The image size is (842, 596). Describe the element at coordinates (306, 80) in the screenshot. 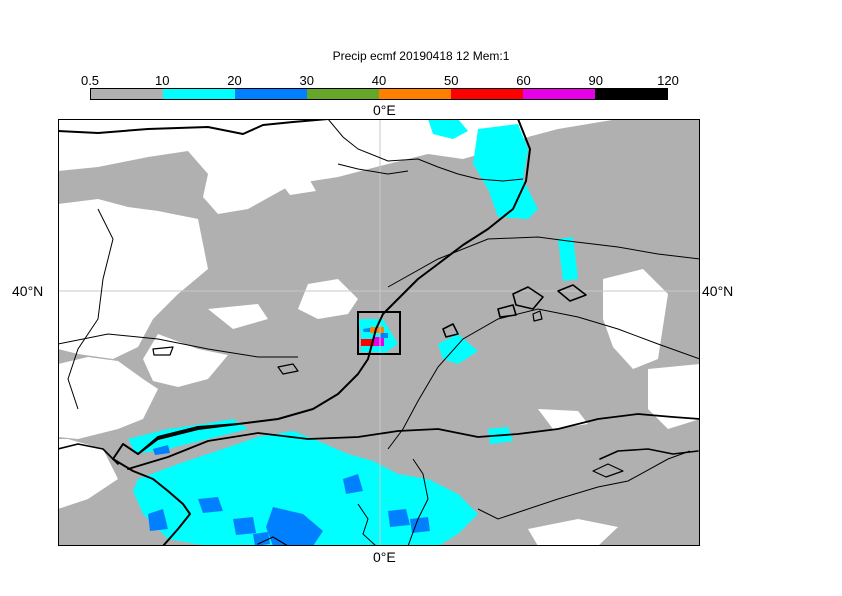

I see `colorbar-tick-label: 30` at that location.